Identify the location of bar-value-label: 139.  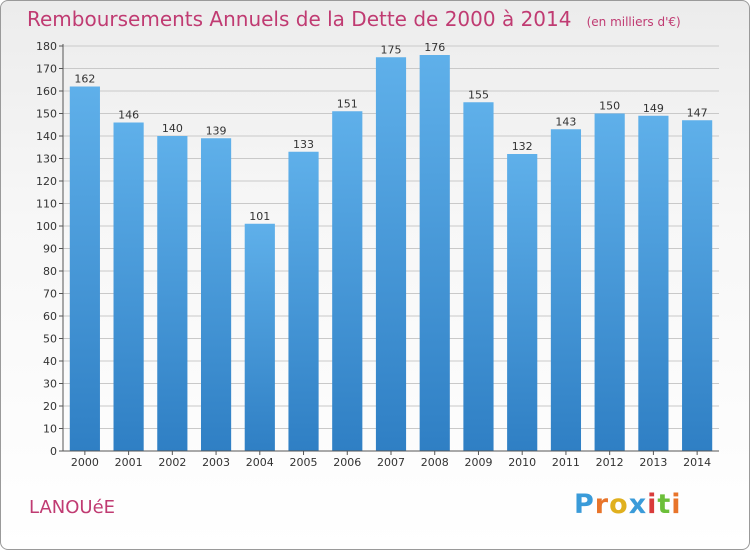
(216, 130).